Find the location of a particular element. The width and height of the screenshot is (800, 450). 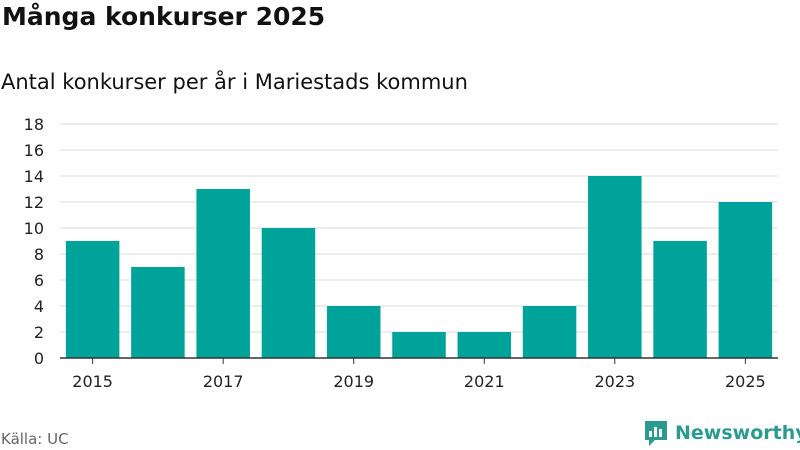

y-tick-label: 2 is located at coordinates (39, 332).